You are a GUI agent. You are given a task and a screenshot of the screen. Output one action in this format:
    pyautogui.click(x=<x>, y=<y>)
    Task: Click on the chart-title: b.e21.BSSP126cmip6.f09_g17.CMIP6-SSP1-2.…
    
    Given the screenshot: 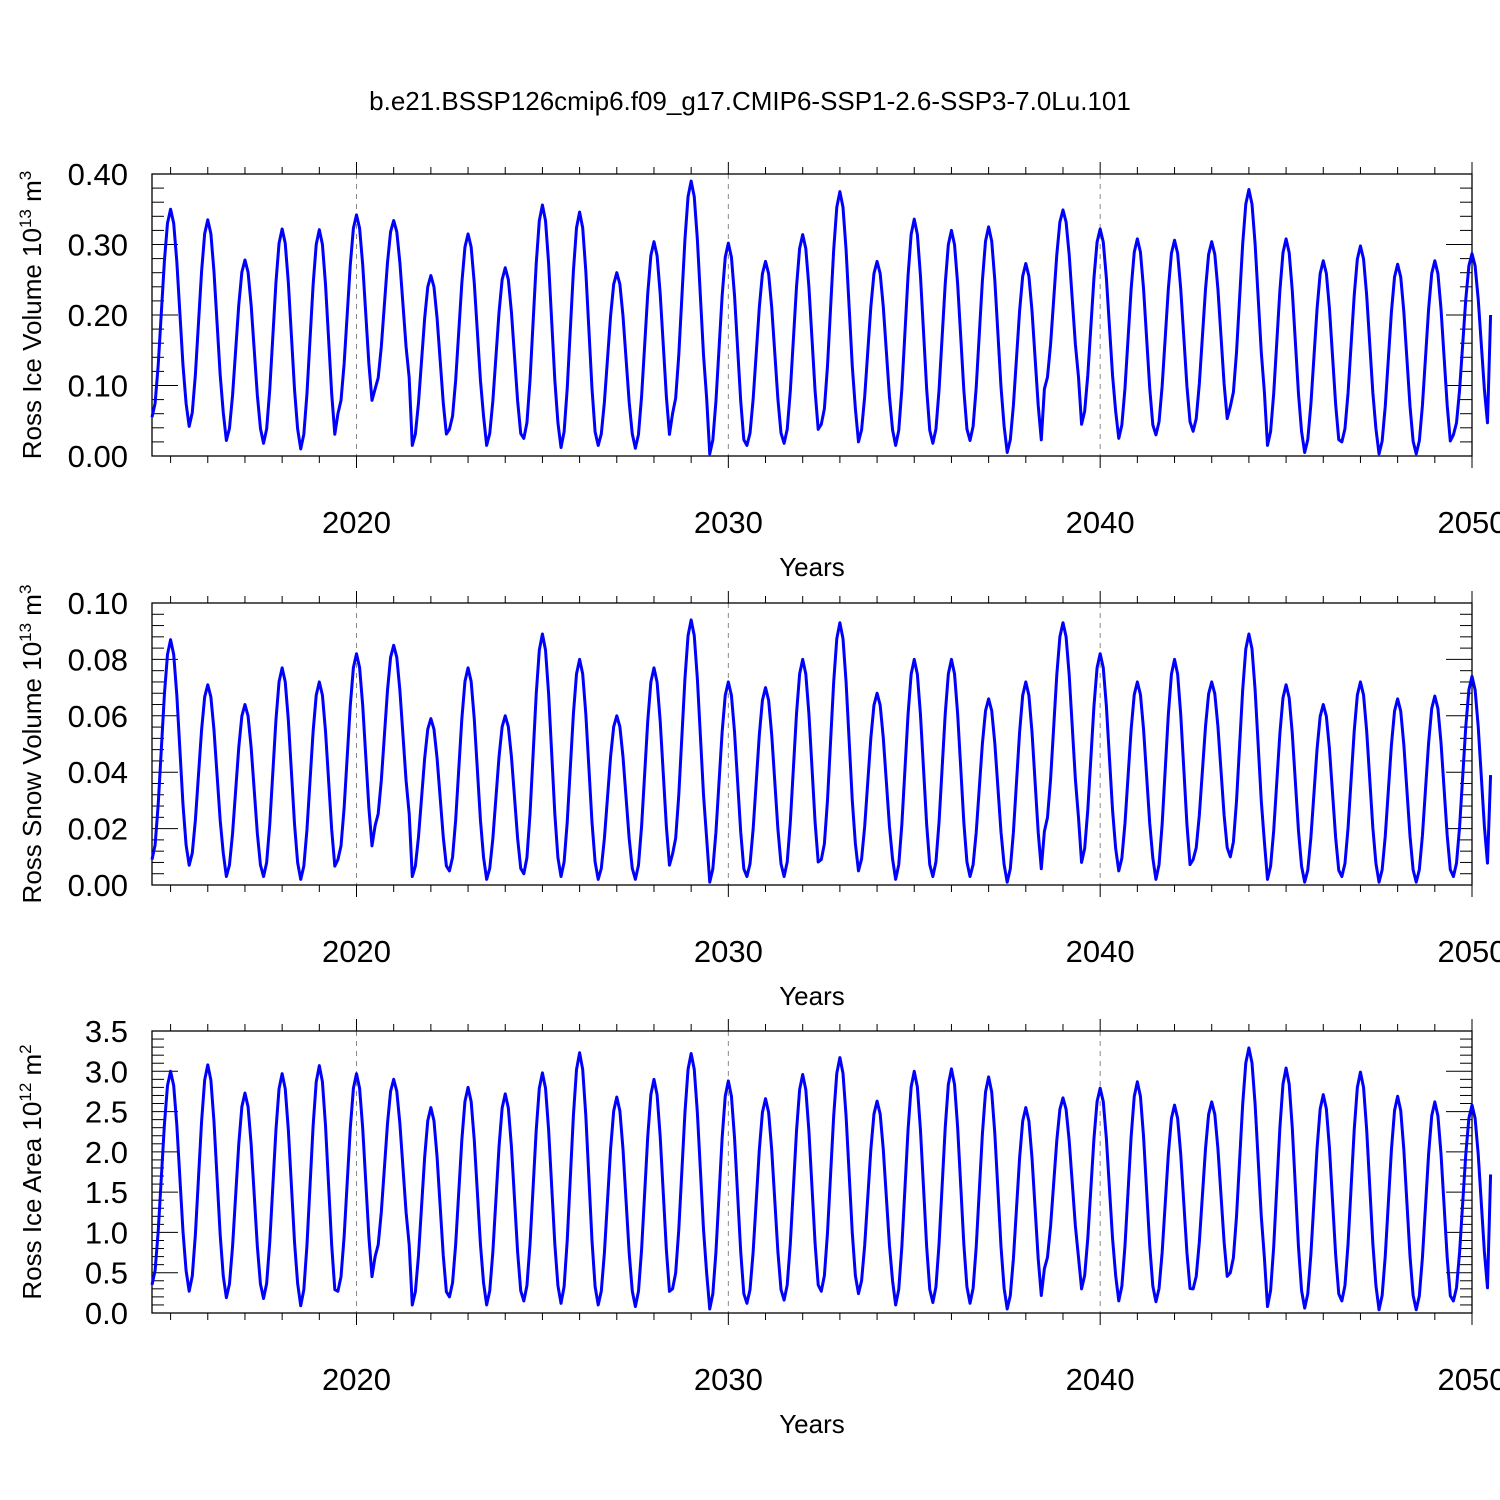 What is the action you would take?
    pyautogui.click(x=750, y=101)
    